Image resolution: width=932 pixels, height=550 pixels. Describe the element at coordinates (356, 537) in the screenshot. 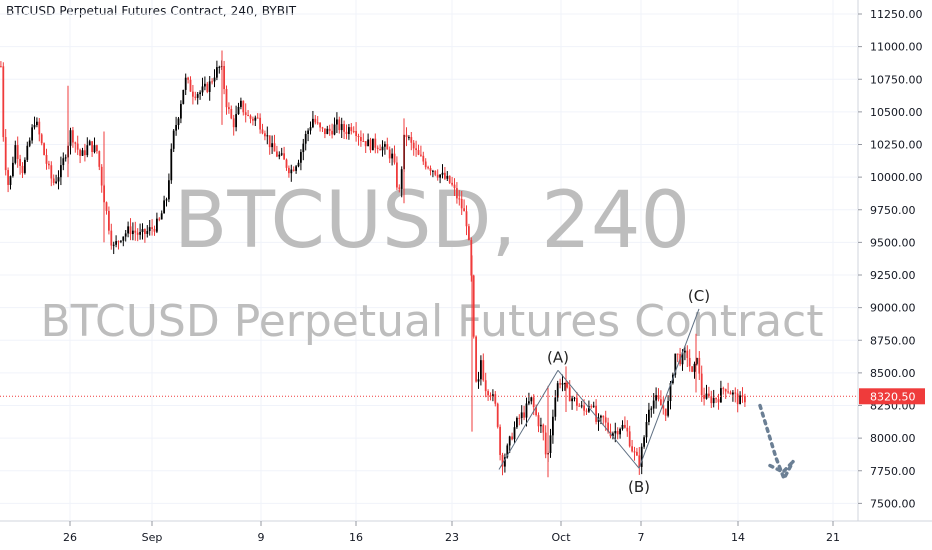

I see `x-tick-label: 16` at that location.